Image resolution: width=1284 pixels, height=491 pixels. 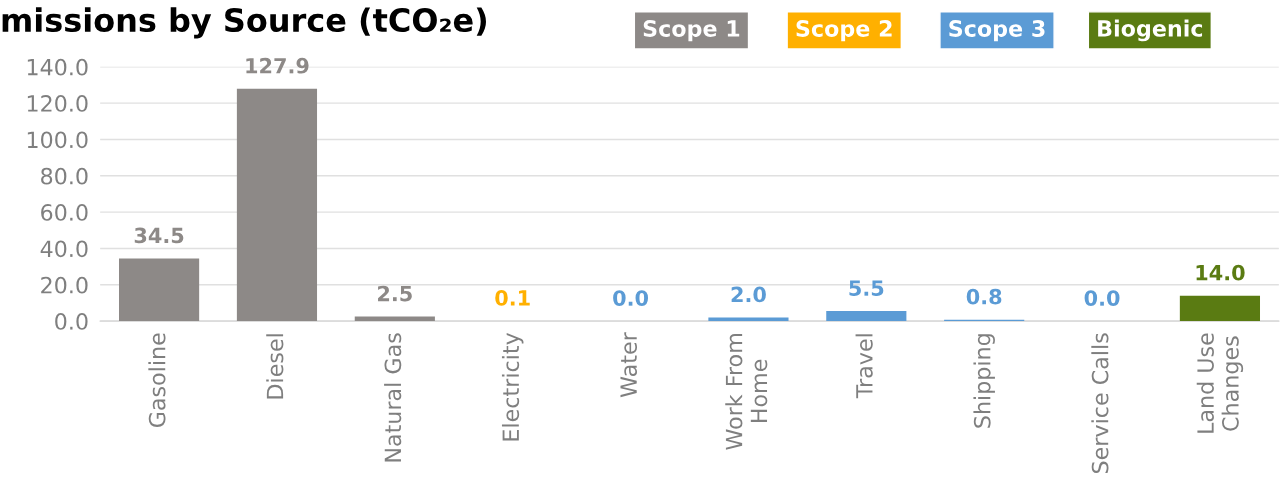 I want to click on data-label: 34.5, so click(x=159, y=235).